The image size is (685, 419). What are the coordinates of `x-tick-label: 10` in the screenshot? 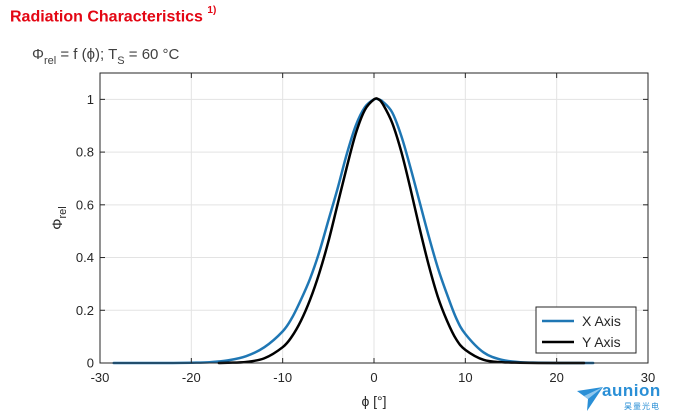 It's located at (465, 377).